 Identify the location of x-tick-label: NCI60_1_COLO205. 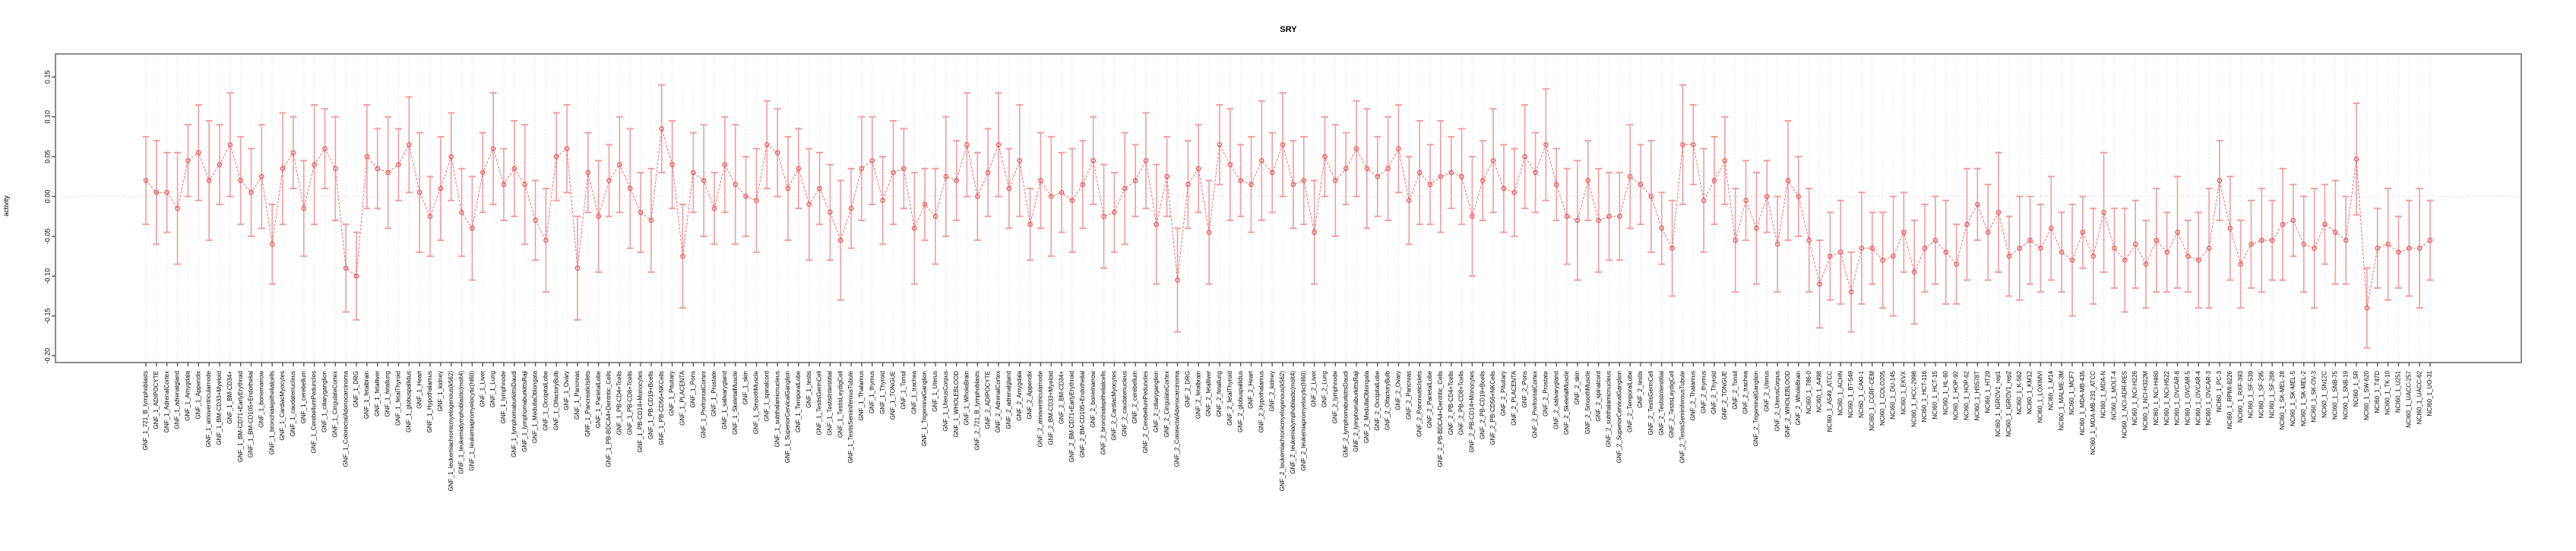
(1882, 398).